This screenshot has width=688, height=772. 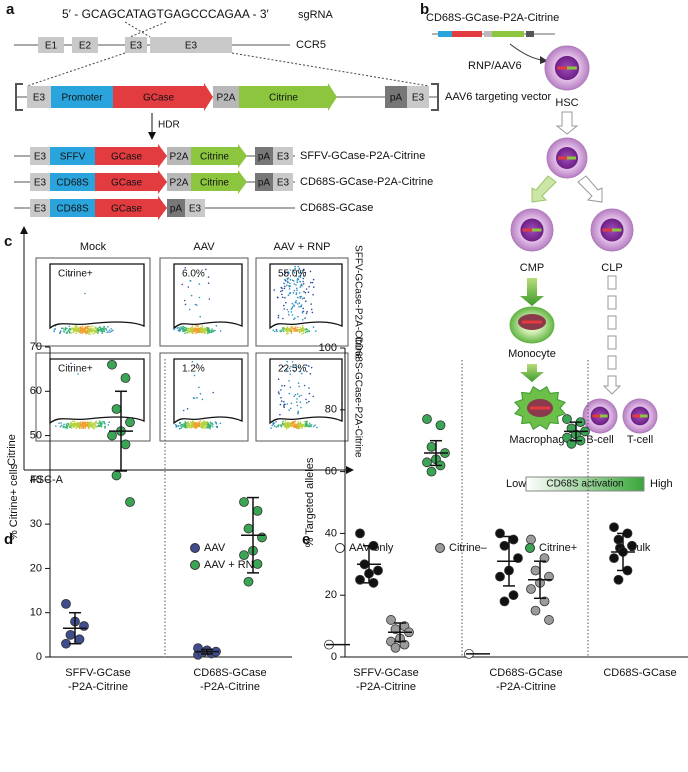 I want to click on x-tick-label: -P2A-Citrine, so click(x=526, y=687).